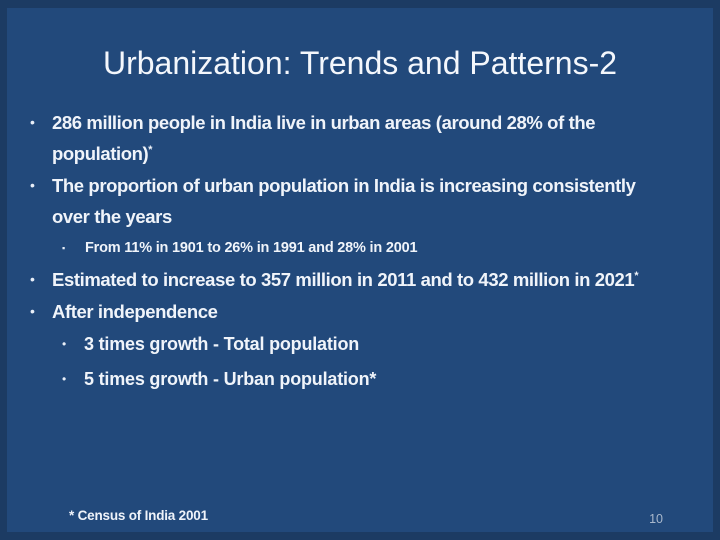 The height and width of the screenshot is (540, 720). I want to click on bullet-text: 3 times growth - Total population, so click(221, 344).